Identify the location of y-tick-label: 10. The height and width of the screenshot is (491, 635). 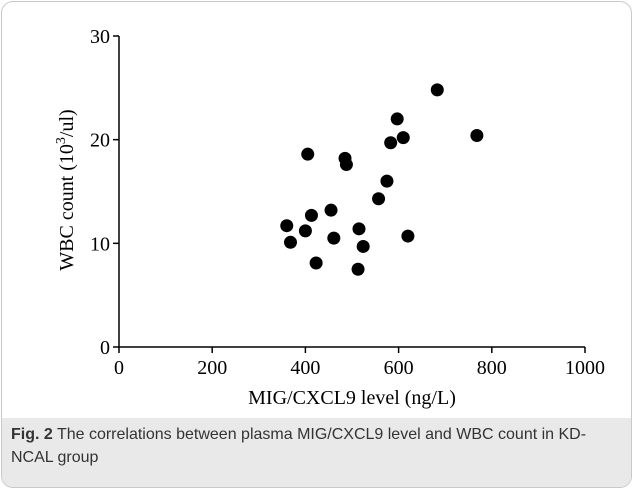
(100, 244).